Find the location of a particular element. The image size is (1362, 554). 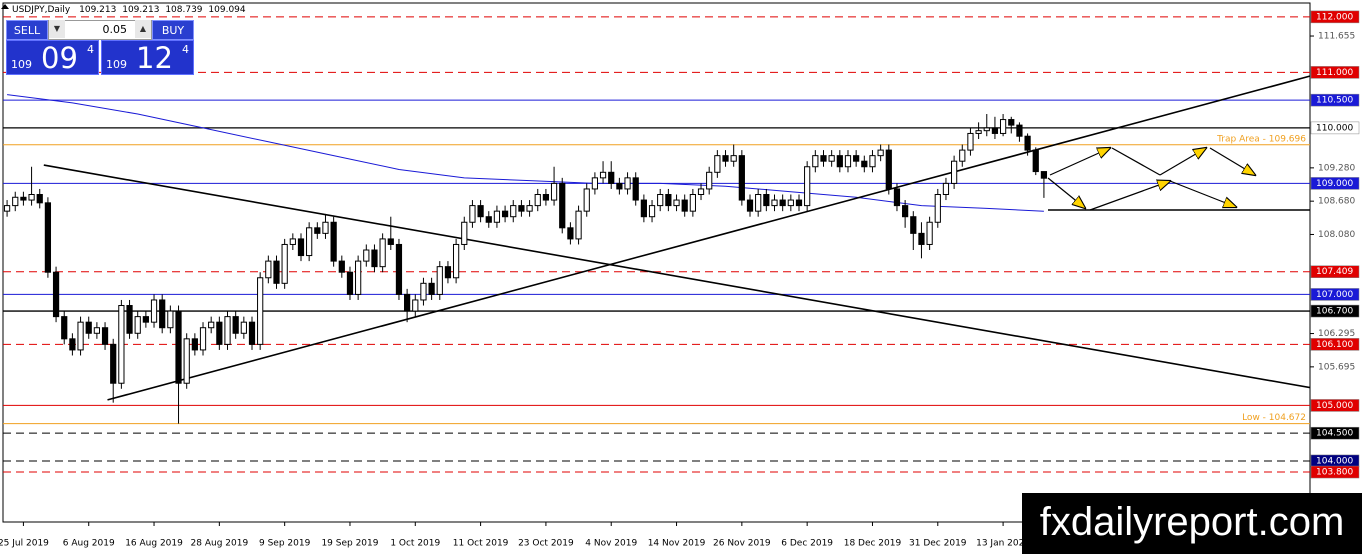

x-tick-label: 6 Dec 2019 is located at coordinates (807, 544).